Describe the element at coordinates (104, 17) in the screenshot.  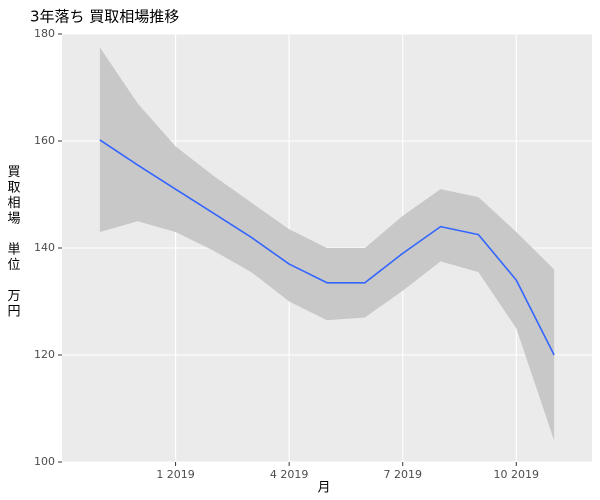
I see `chart-title: 3年落ち 買取相場推移` at that location.